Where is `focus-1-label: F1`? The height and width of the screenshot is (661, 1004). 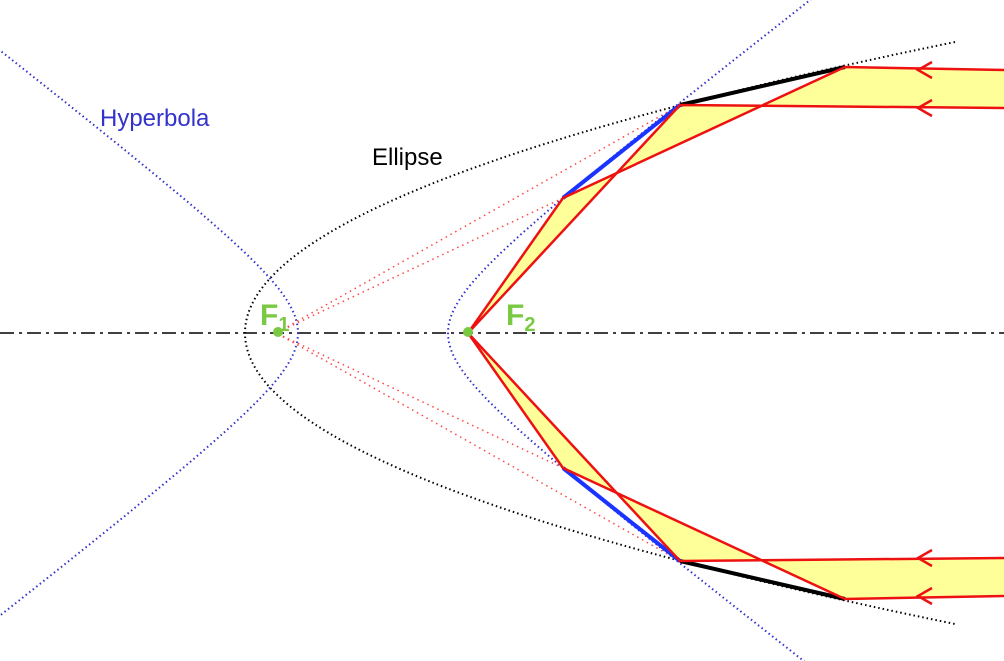 focus-1-label: F1 is located at coordinates (274, 317).